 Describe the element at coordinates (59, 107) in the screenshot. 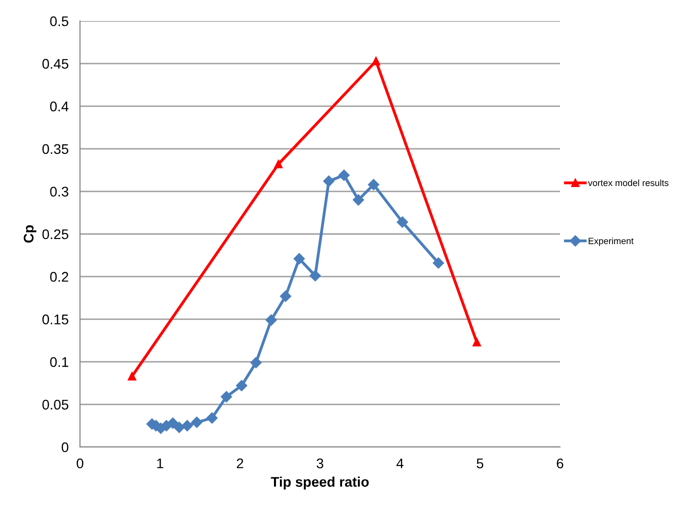

I see `y-tick-label: 0.4` at that location.